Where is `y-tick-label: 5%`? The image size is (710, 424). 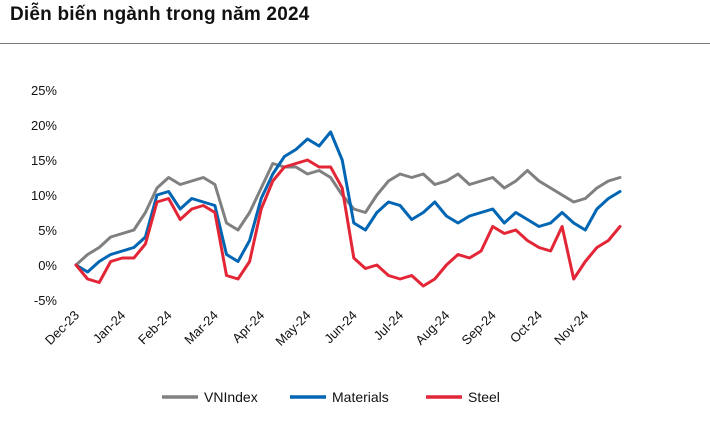
y-tick-label: 5% is located at coordinates (47, 230).